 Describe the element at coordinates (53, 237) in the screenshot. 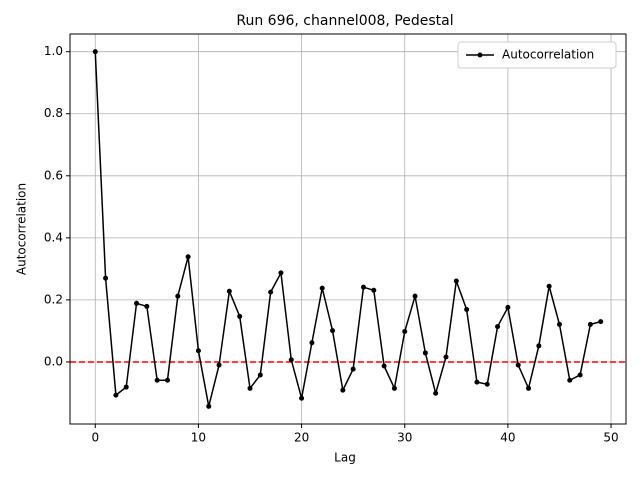

I see `y-tick-label: 0.4` at that location.